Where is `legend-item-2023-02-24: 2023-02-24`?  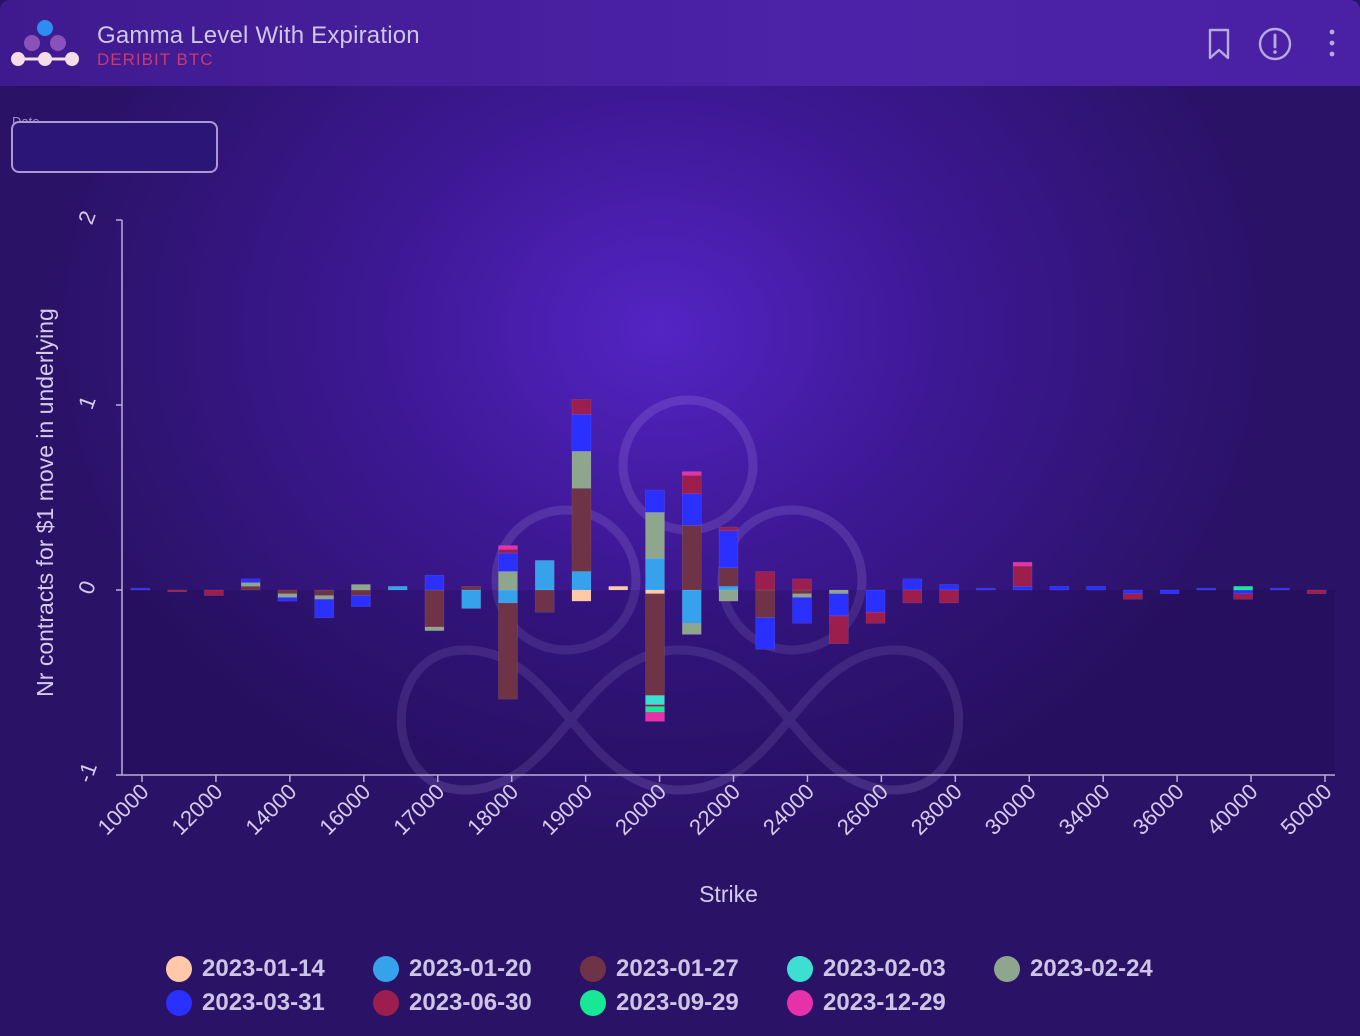 legend-item-2023-02-24: 2023-02-24 is located at coordinates (1097, 969).